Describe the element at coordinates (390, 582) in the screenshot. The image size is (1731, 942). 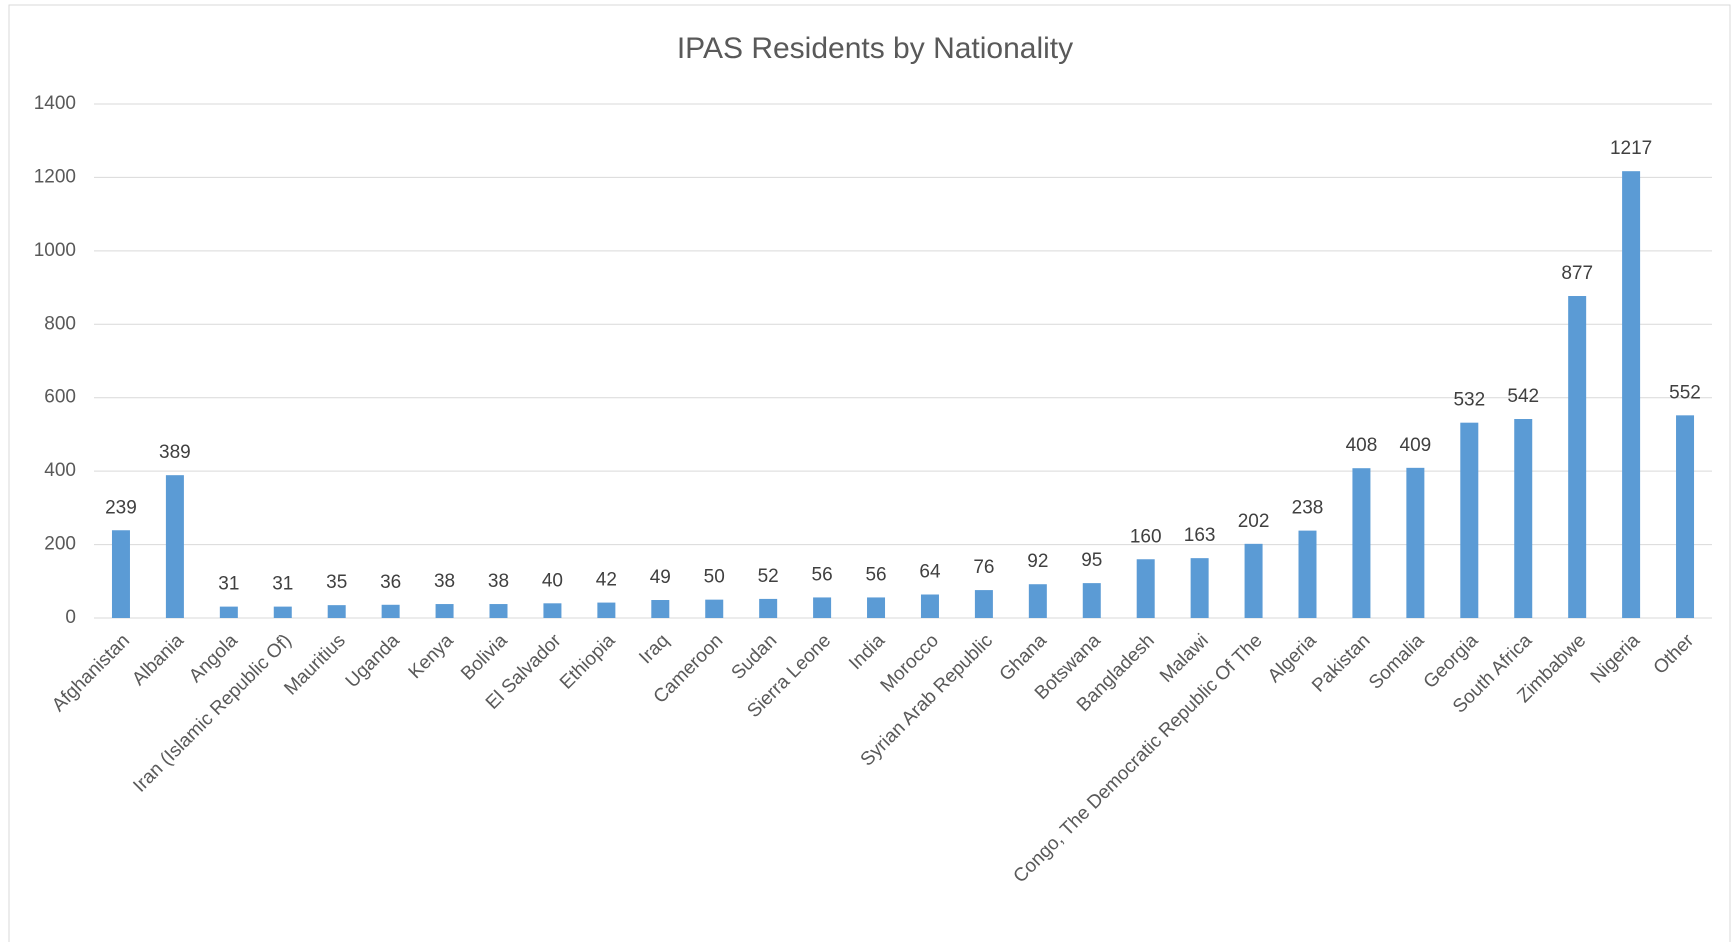
I see `data-label: 36` at that location.